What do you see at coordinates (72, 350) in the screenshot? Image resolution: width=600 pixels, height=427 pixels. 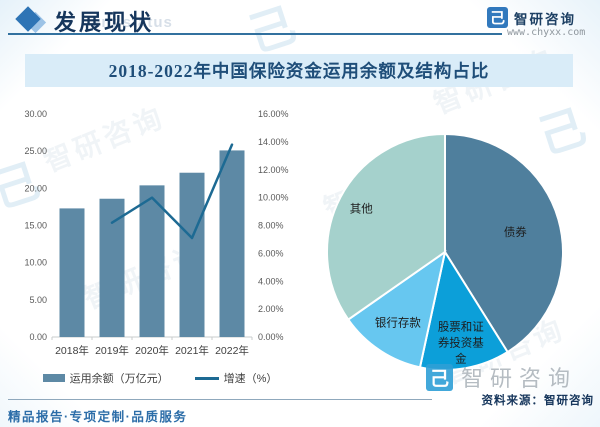 I see `x-axis-label: 2018年` at bounding box center [72, 350].